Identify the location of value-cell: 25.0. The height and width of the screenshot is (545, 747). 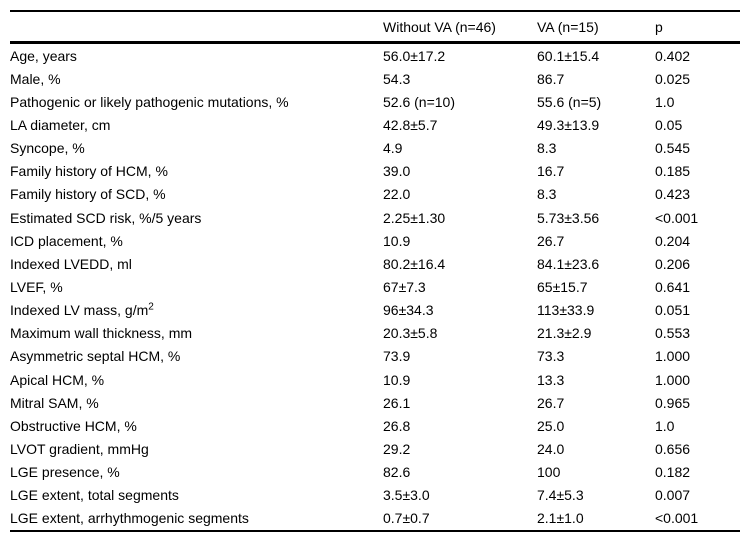
(551, 425).